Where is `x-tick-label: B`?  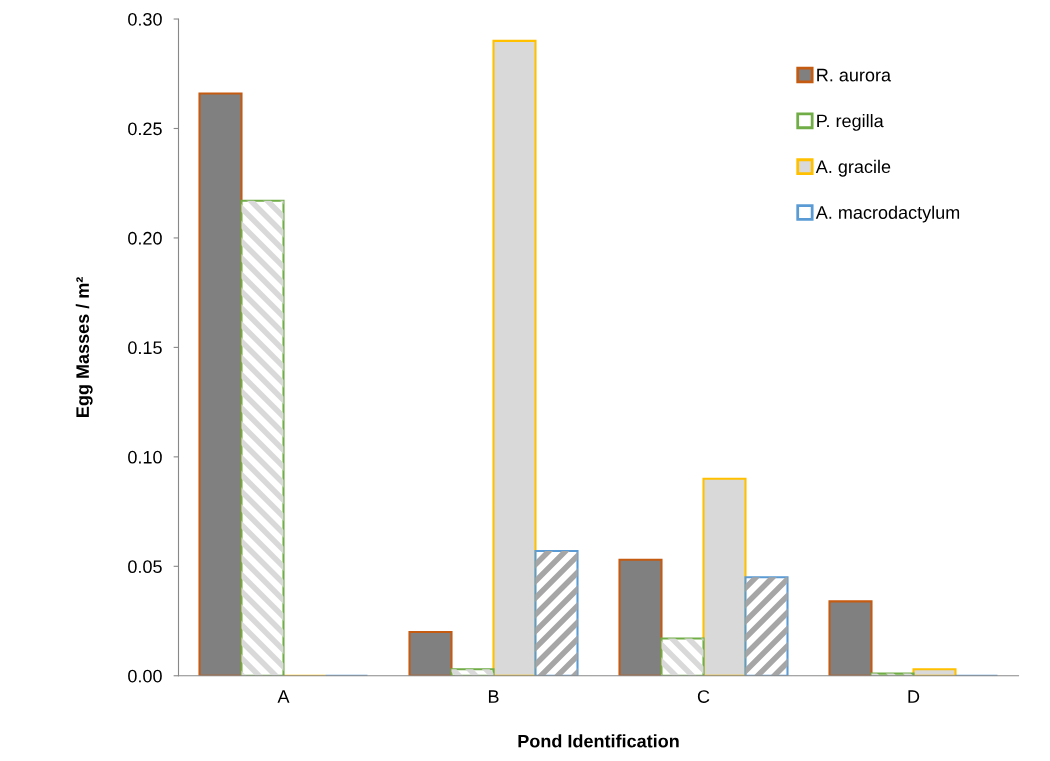 x-tick-label: B is located at coordinates (493, 696).